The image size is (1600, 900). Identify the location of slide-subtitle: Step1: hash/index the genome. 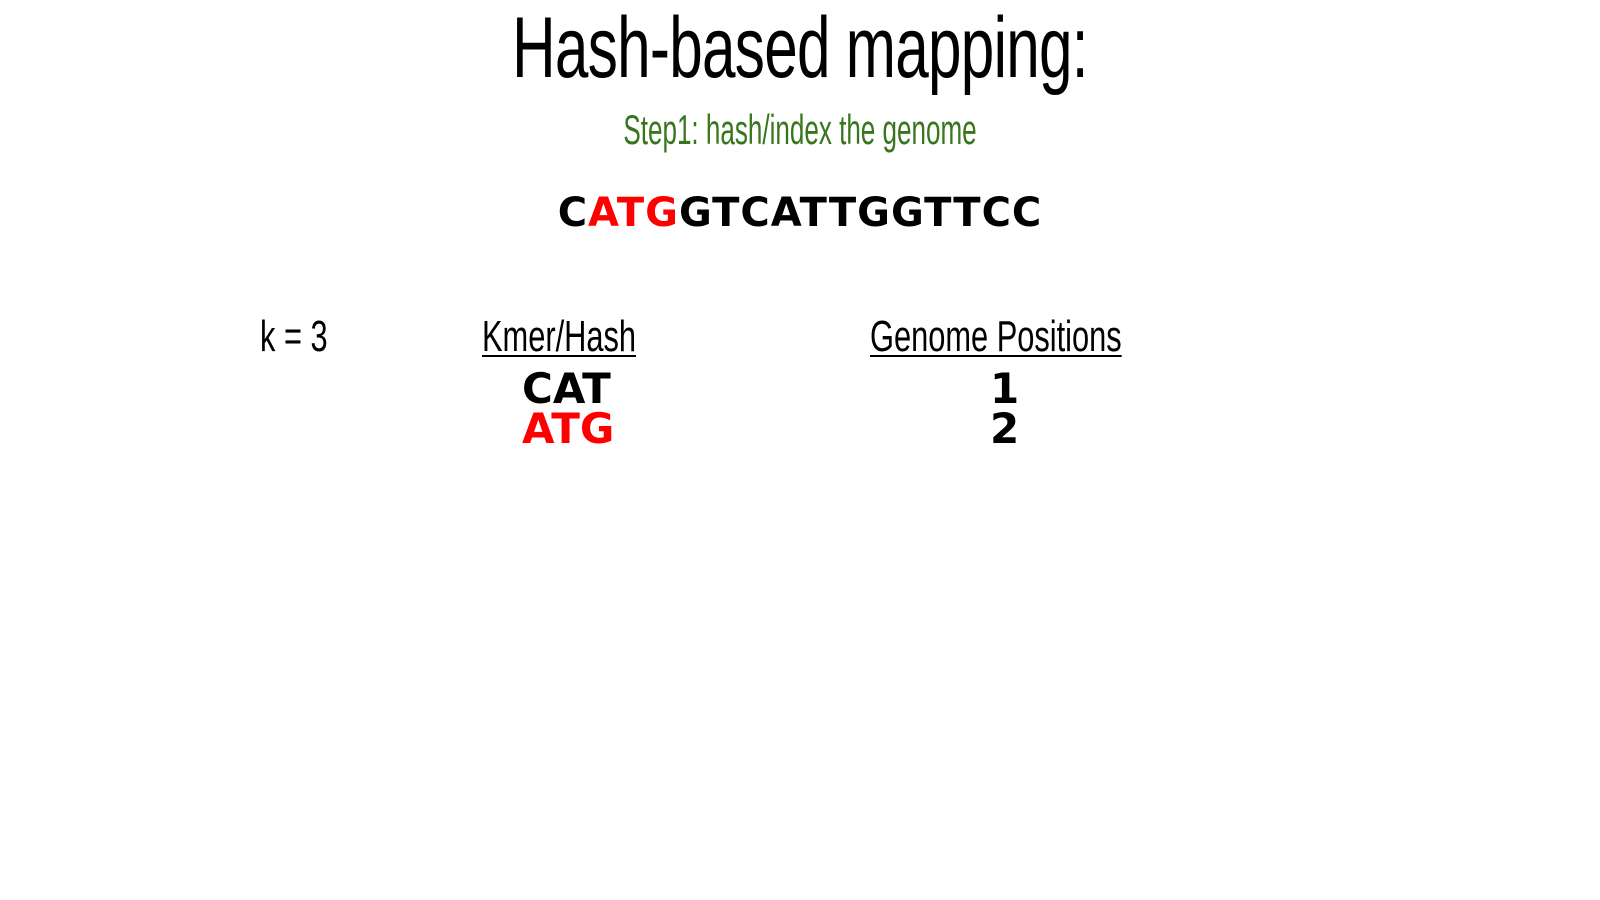
(800, 129).